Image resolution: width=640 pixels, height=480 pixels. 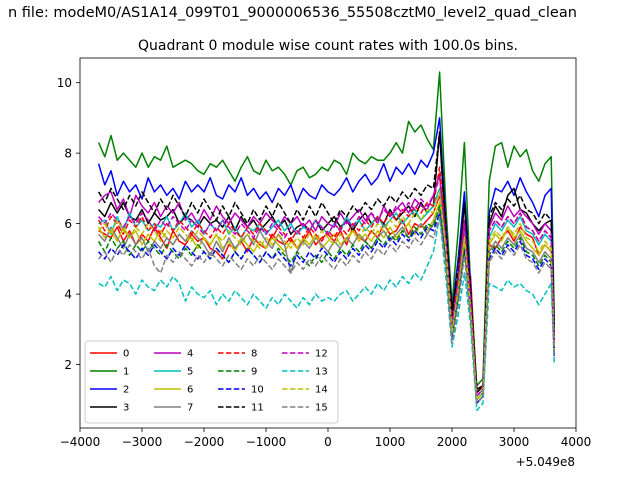 I want to click on x-tick-label: 3000, so click(x=514, y=442).